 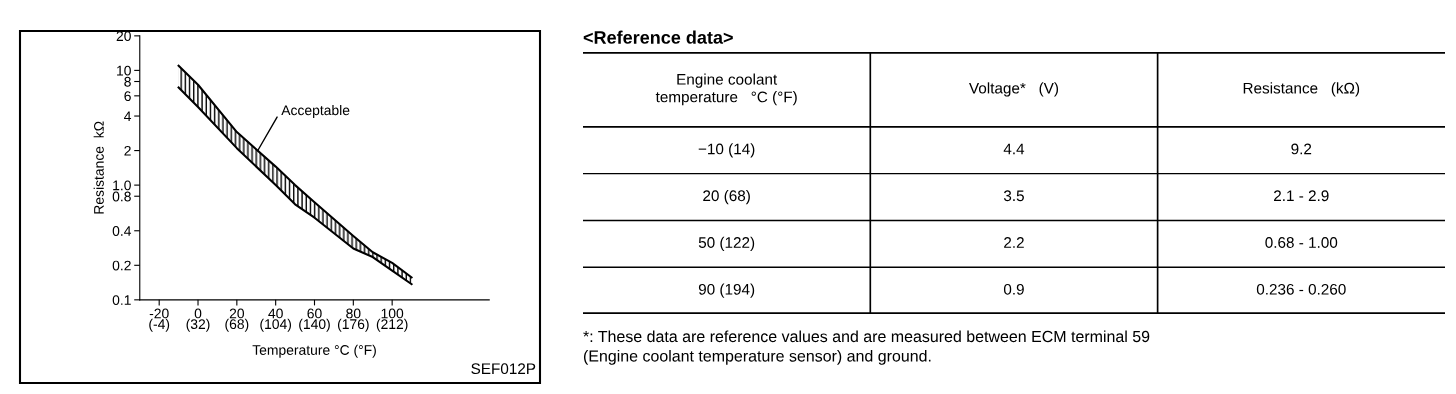 What do you see at coordinates (314, 313) in the screenshot?
I see `x-tick-label: 60` at bounding box center [314, 313].